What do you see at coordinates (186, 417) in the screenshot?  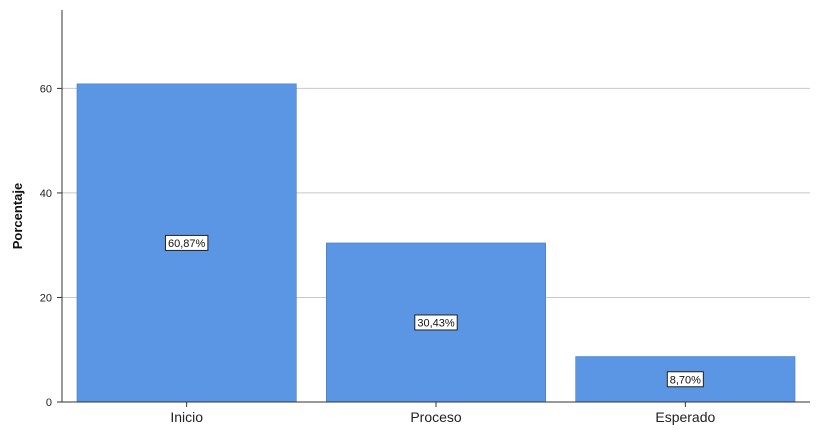 I see `x-category-label: Inicio` at bounding box center [186, 417].